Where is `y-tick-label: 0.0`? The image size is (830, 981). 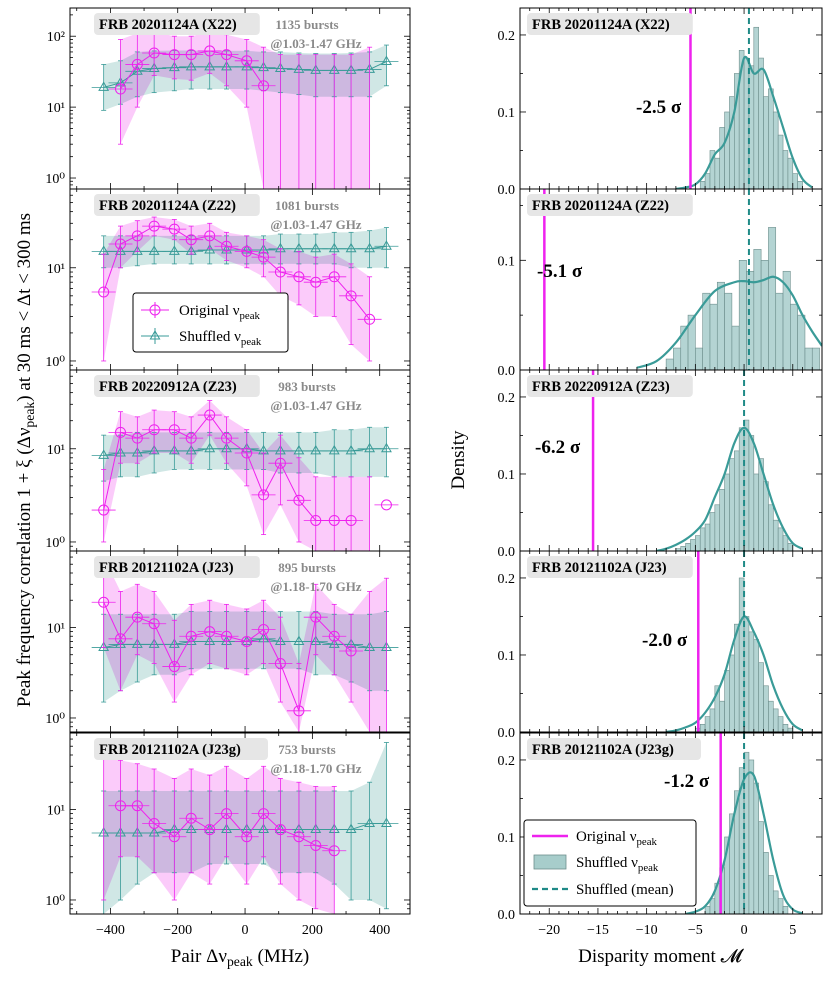
y-tick-label: 0.0 is located at coordinates (507, 371).